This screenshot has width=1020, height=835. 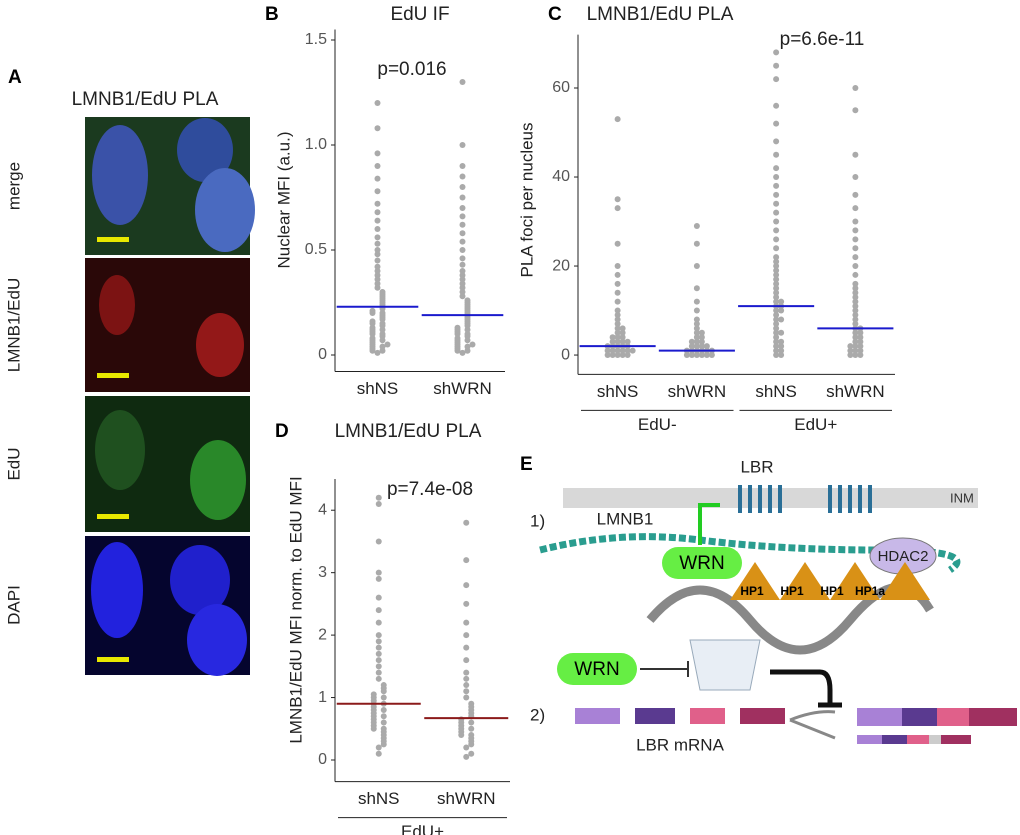 I want to click on wrn-pill, so click(x=702, y=563).